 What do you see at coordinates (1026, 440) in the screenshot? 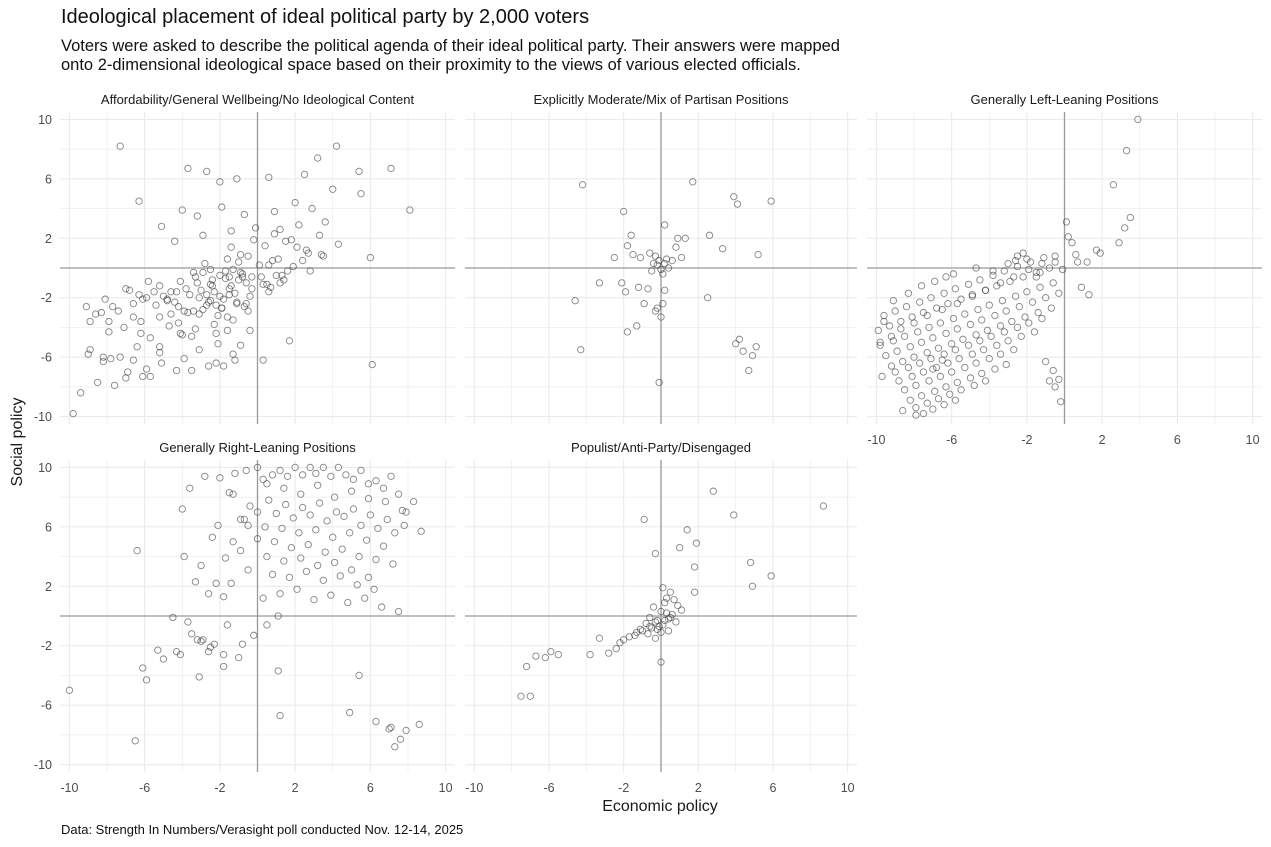
I see `x-tick-label: -2` at bounding box center [1026, 440].